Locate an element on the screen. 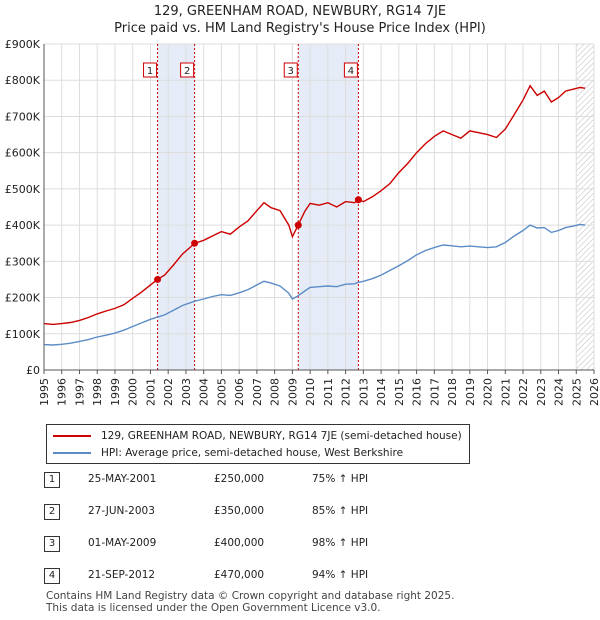 This screenshot has width=600, height=620. x-tick-label: 2010 is located at coordinates (310, 392).